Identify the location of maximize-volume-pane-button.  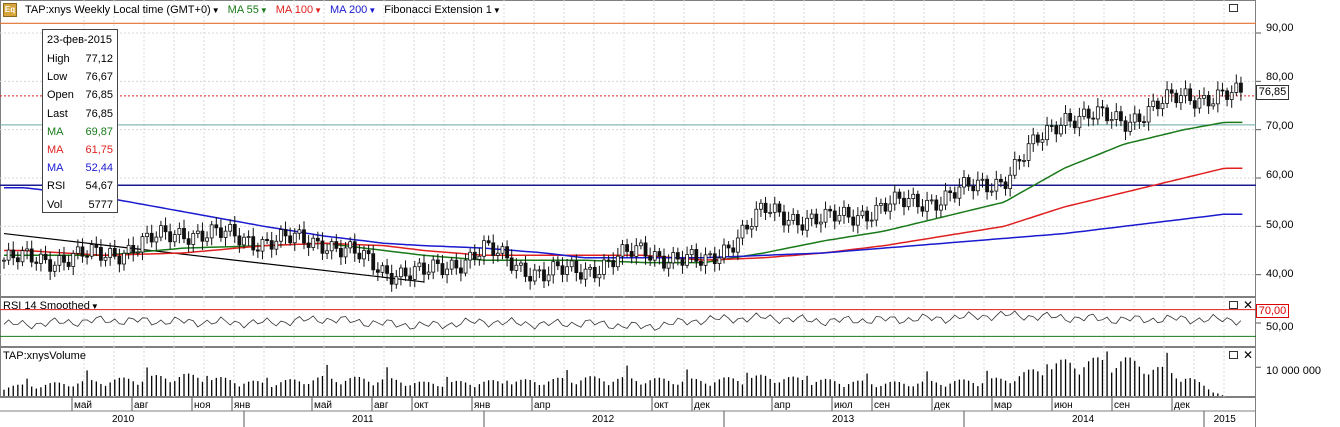
(1233, 355).